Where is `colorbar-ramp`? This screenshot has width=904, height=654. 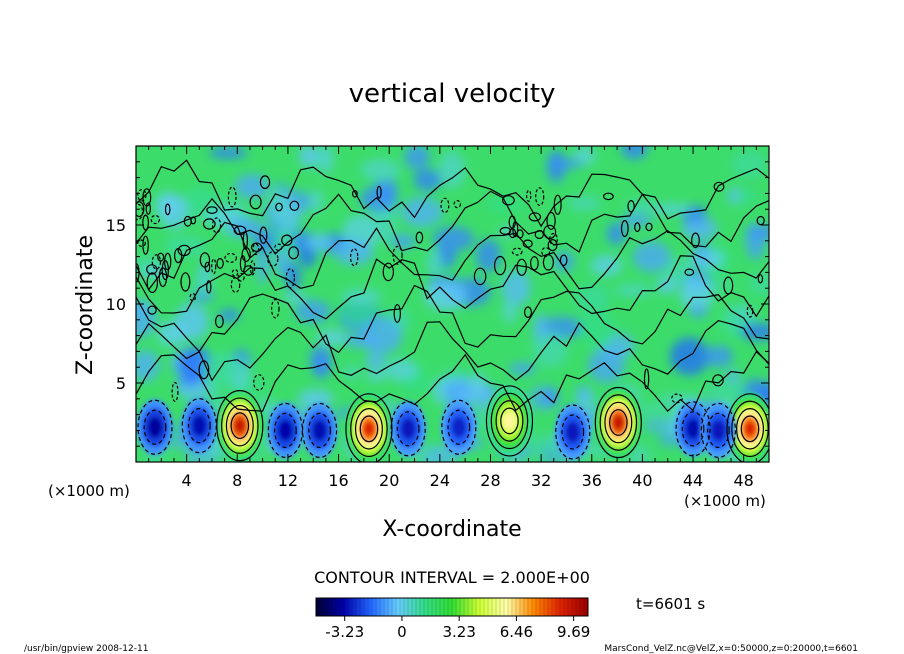 colorbar-ramp is located at coordinates (452, 607).